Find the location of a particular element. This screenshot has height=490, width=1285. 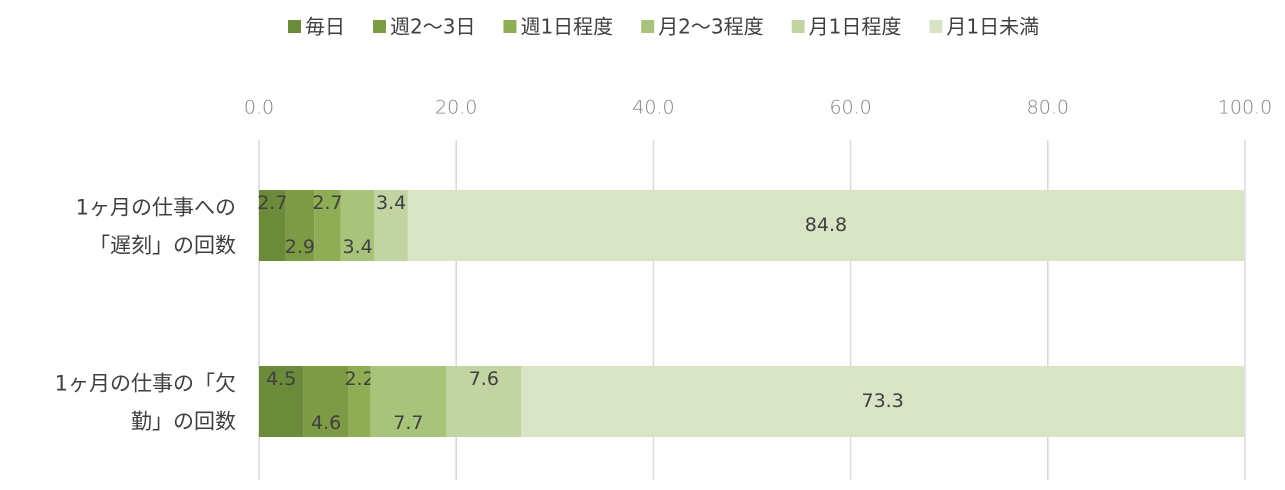

x-tick-label: 20.0 is located at coordinates (456, 108).